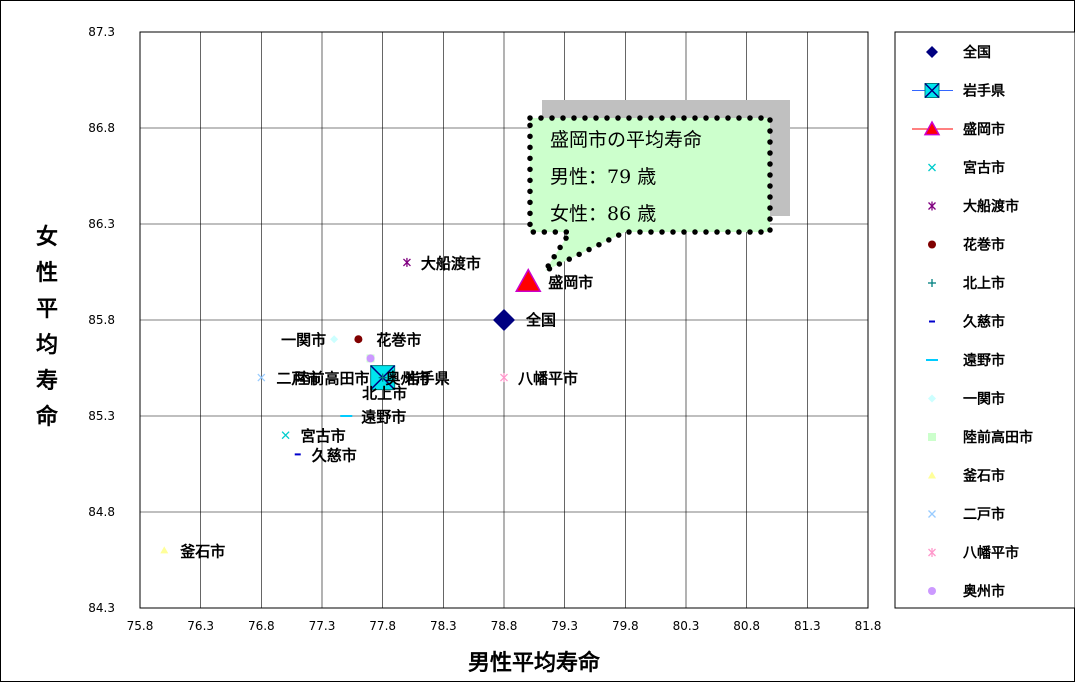 This screenshot has height=686, width=1075. Describe the element at coordinates (101, 512) in the screenshot. I see `y-tick-label: 84.8` at that location.